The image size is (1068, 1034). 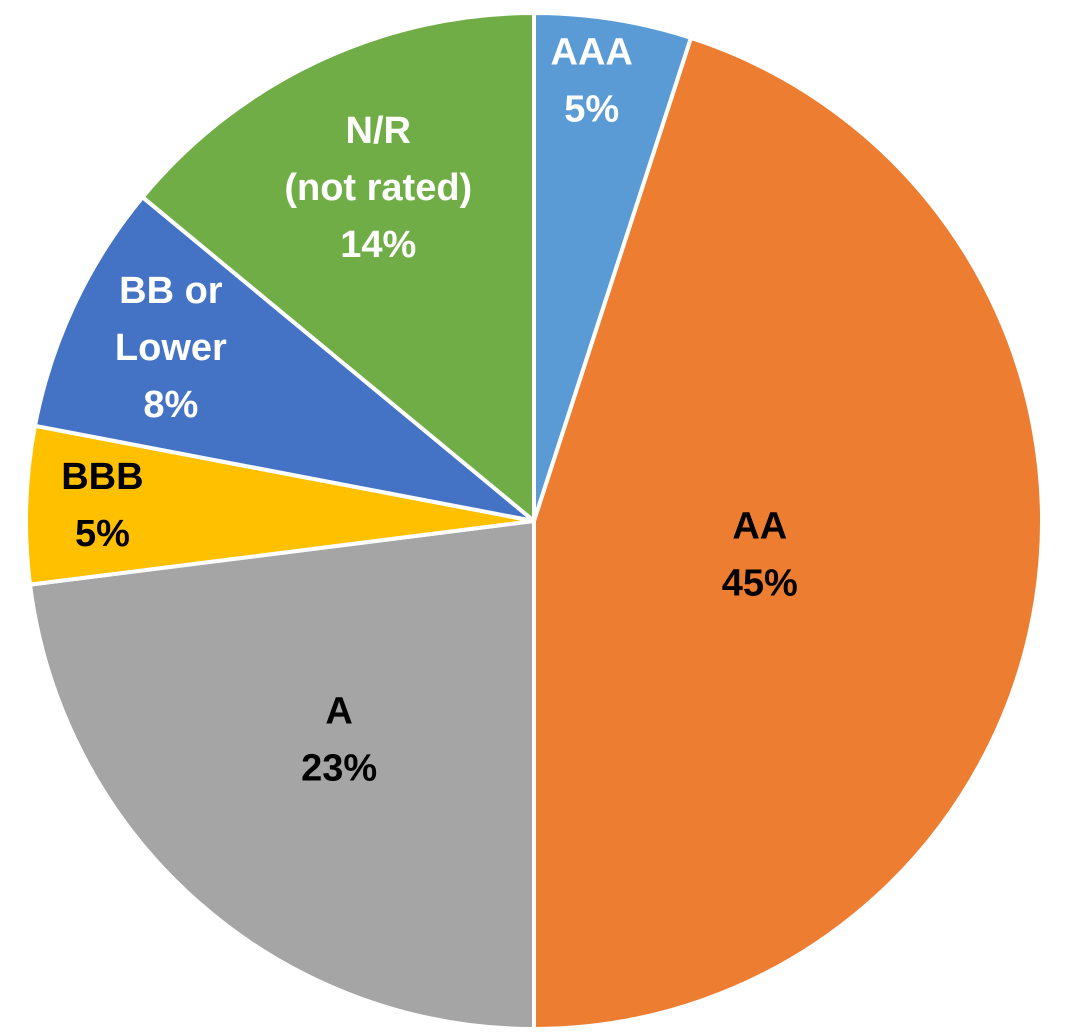 I want to click on slice-label-line: BB or, so click(x=171, y=291).